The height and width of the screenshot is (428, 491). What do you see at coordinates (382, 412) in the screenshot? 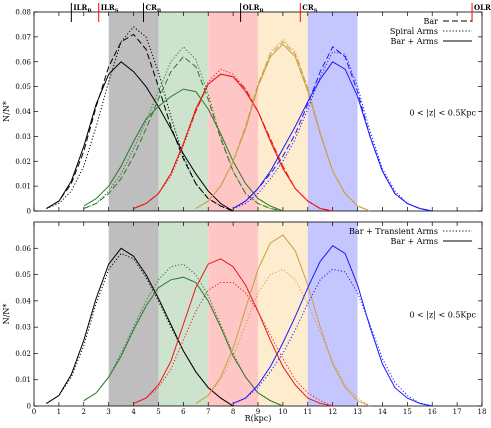
I see `x-tick-label: 14` at bounding box center [382, 412].